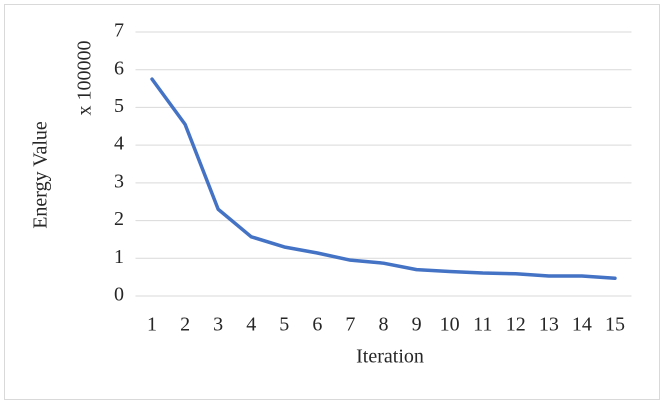 Image resolution: width=664 pixels, height=404 pixels. Describe the element at coordinates (390, 357) in the screenshot. I see `x-axis-label: Iteration` at that location.